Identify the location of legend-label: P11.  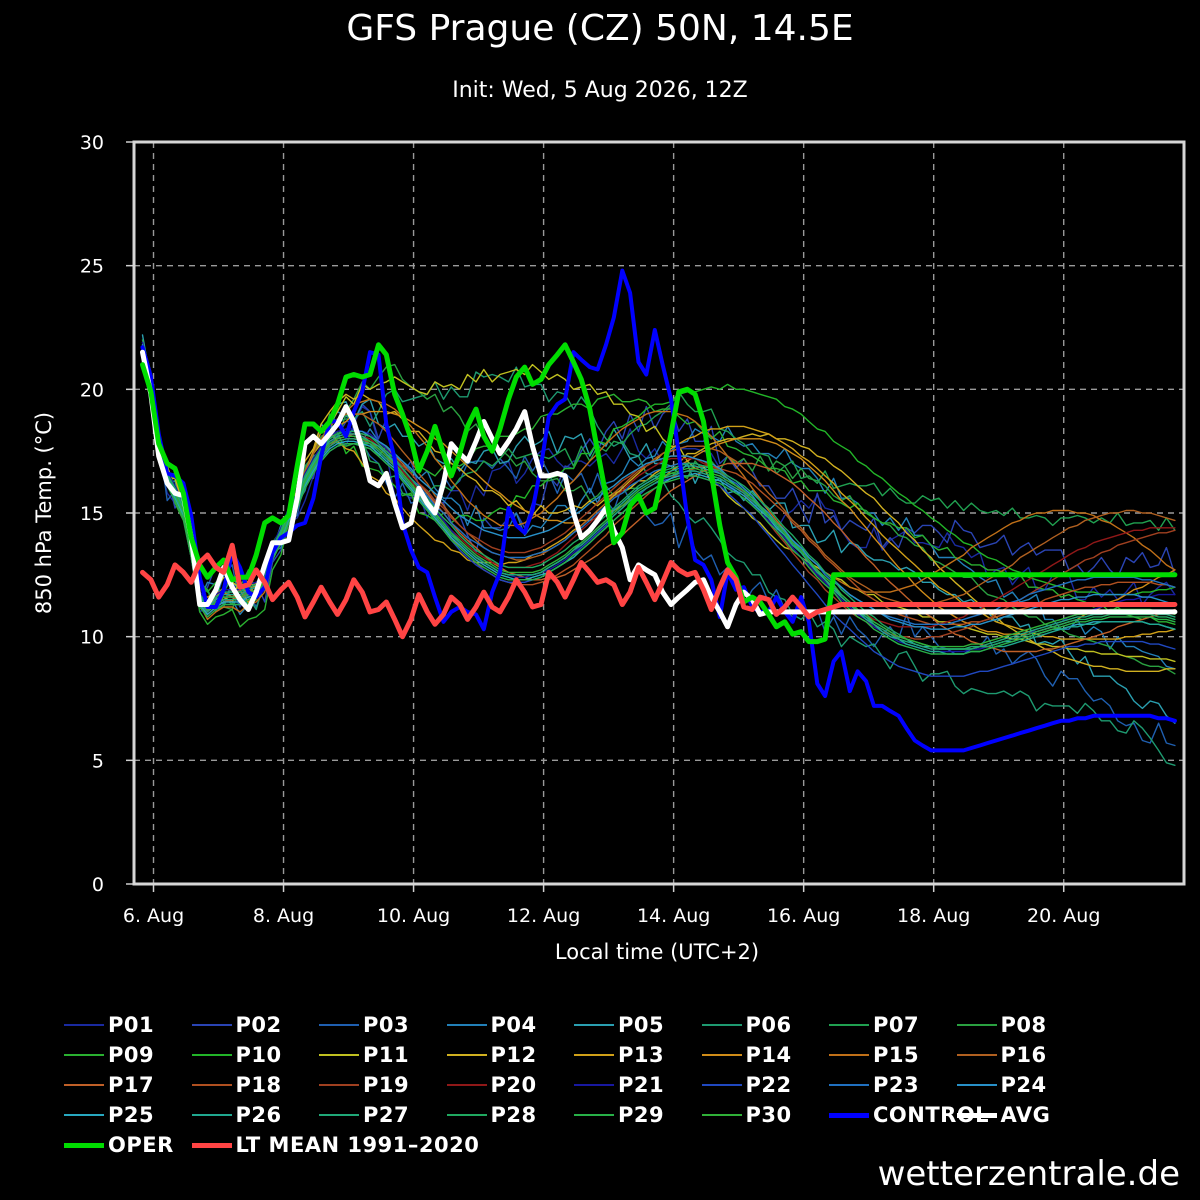
(386, 1055).